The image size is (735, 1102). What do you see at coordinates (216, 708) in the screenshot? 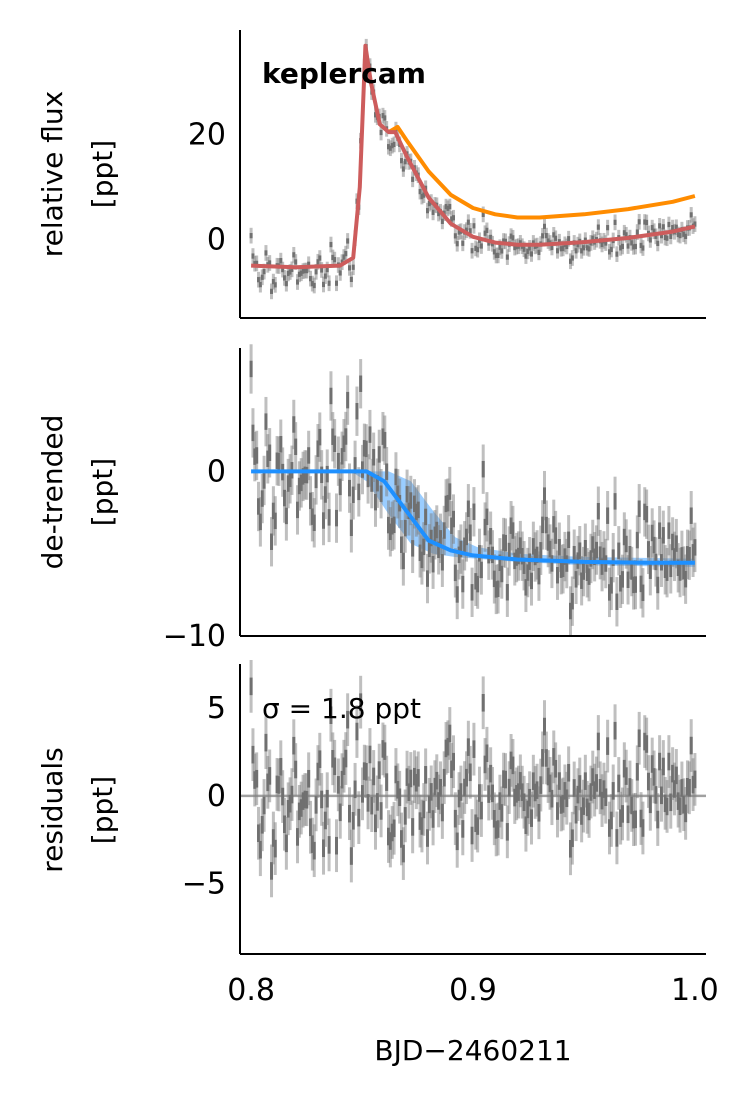
I see `y-tick-label: 5` at bounding box center [216, 708].